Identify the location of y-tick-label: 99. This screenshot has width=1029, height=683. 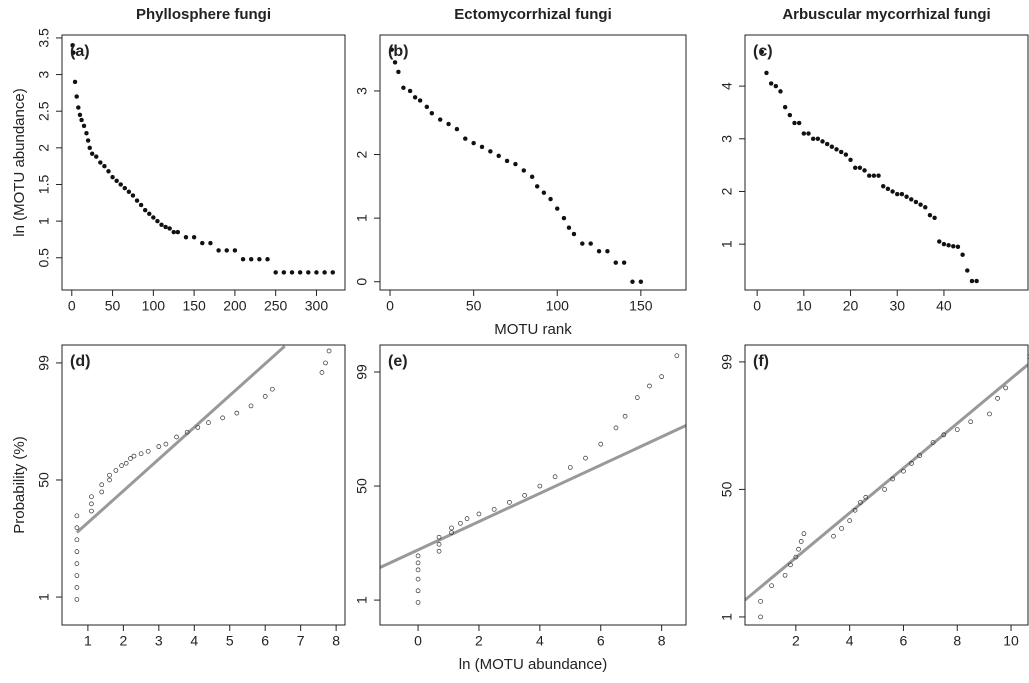
(362, 372).